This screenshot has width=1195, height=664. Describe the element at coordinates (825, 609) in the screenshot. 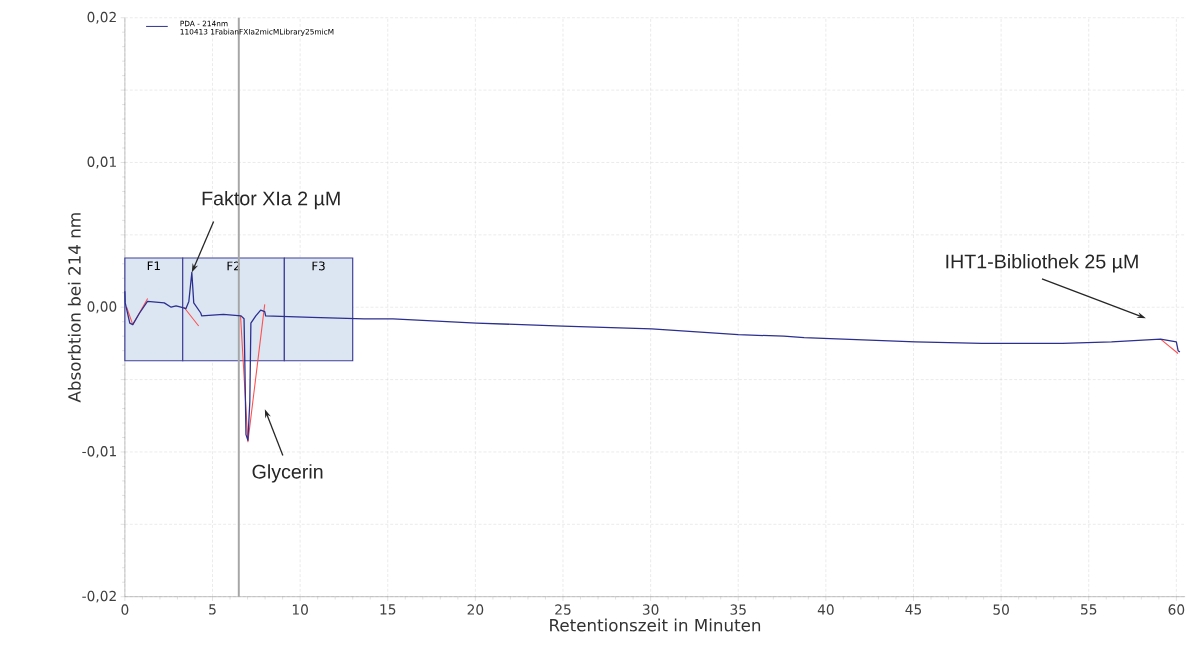

I see `x-tick-label: 40` at that location.